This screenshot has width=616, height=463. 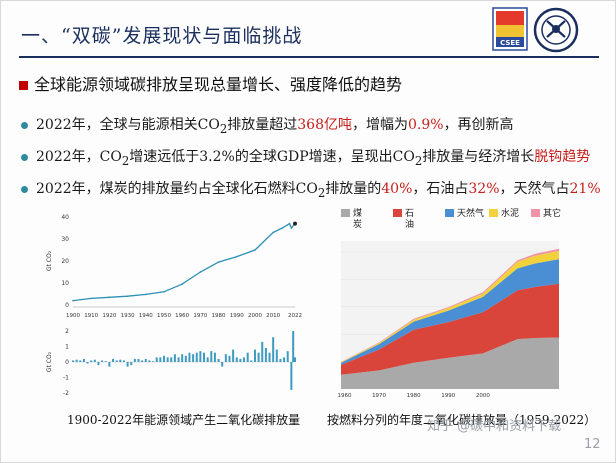 What do you see at coordinates (295, 316) in the screenshot?
I see `line-xtick-label: 2022` at bounding box center [295, 316].